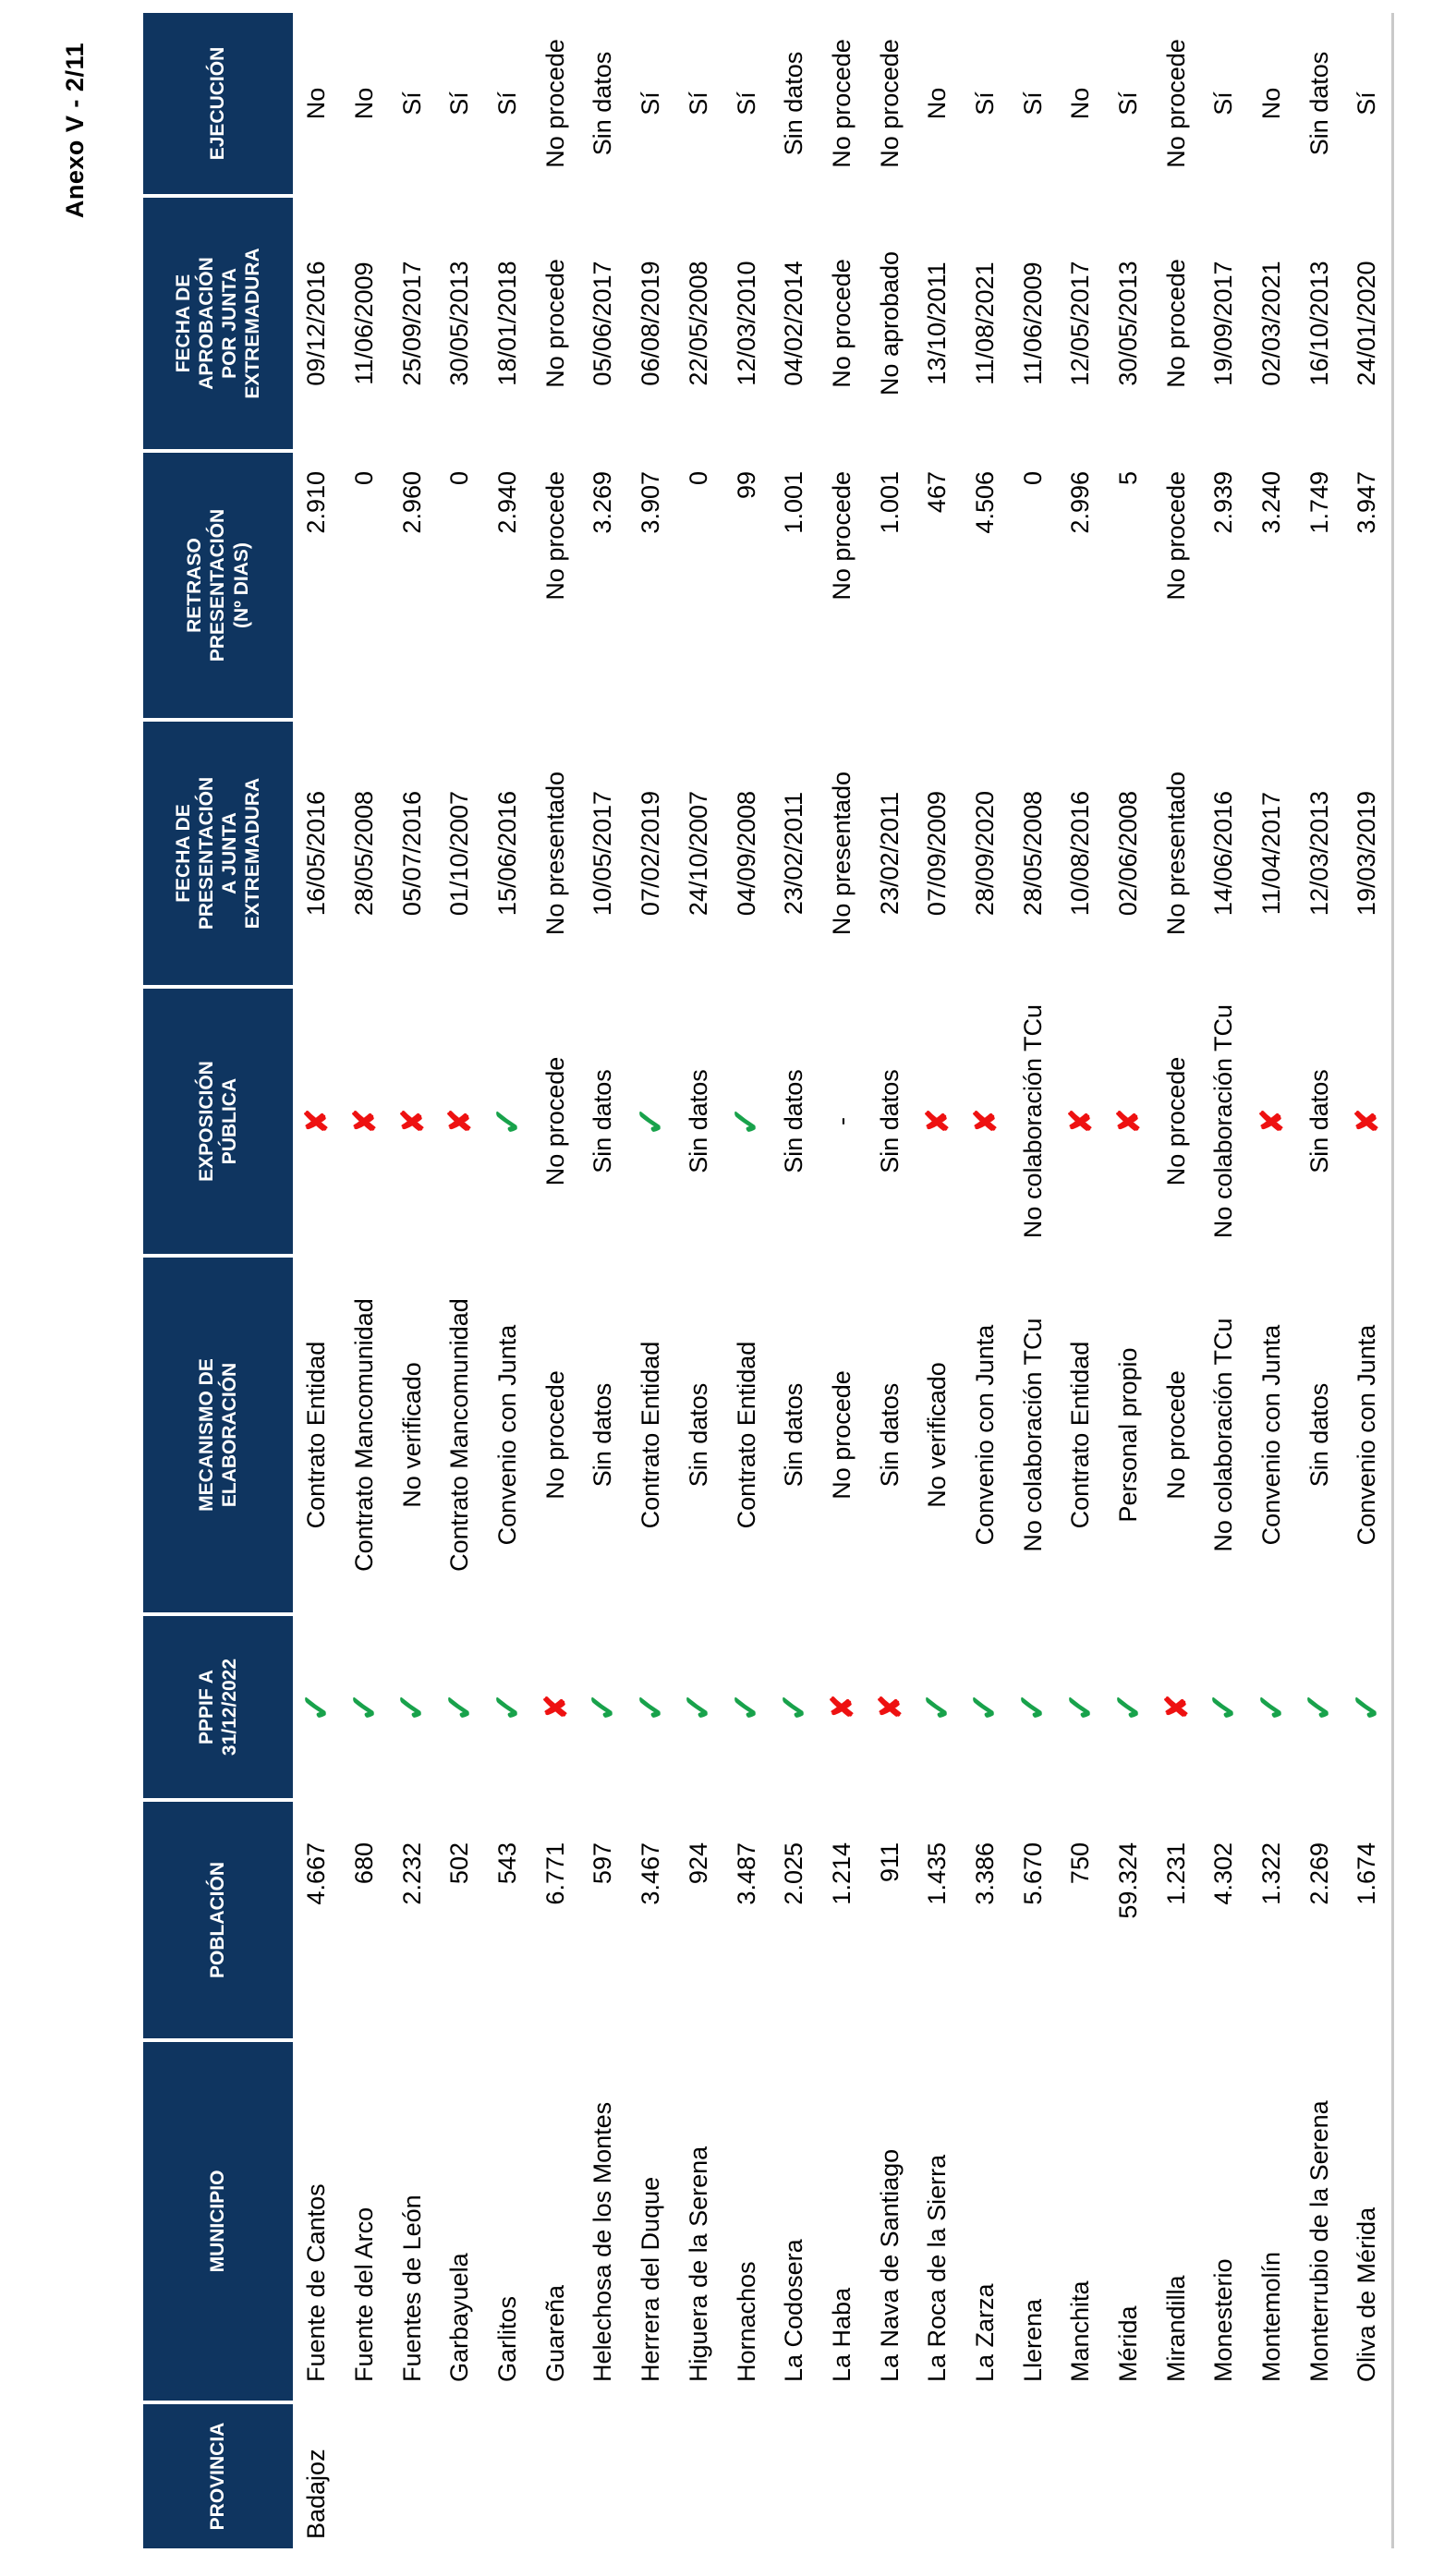 The image size is (1456, 2565). I want to click on cell-fecha-presentacion: 01/10/2007, so click(459, 853).